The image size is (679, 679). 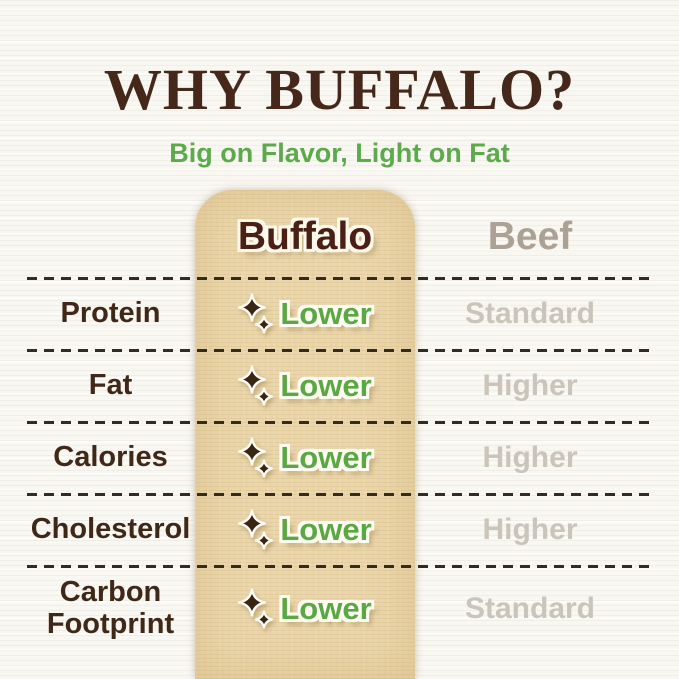 What do you see at coordinates (530, 236) in the screenshot?
I see `column-header-beef: Beef` at bounding box center [530, 236].